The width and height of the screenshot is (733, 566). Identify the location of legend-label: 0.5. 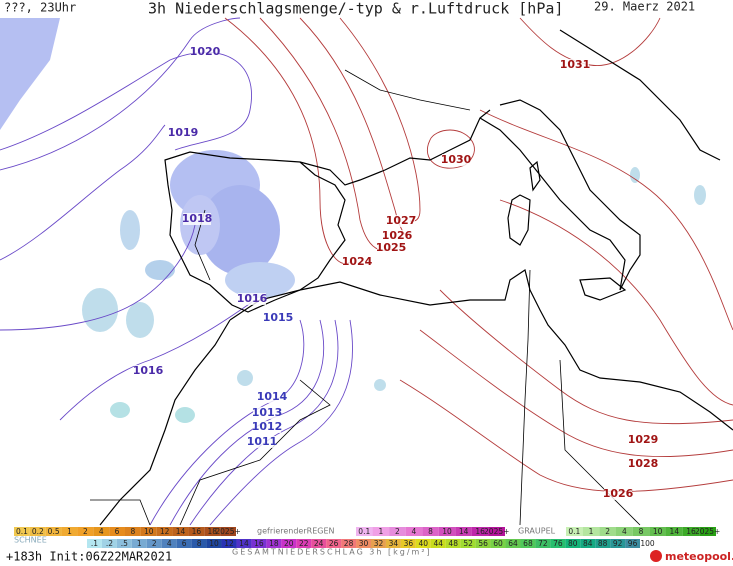
(54, 531).